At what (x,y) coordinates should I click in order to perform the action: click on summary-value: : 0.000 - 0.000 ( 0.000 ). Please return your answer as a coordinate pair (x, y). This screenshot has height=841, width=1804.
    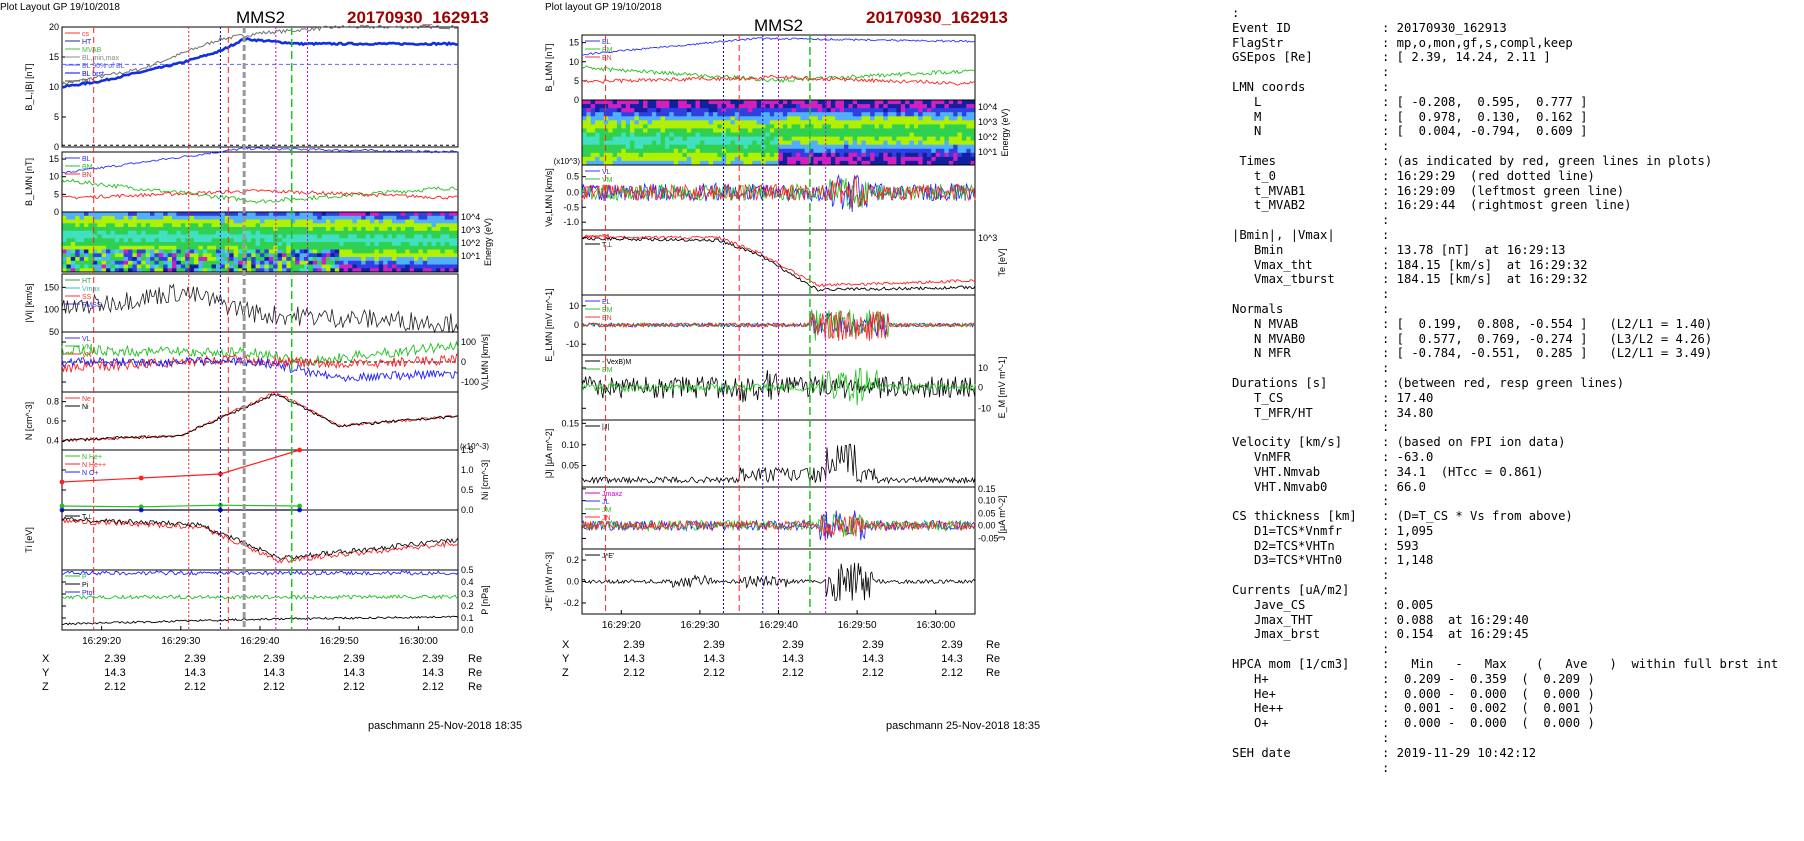
    Looking at the image, I should click on (1488, 693).